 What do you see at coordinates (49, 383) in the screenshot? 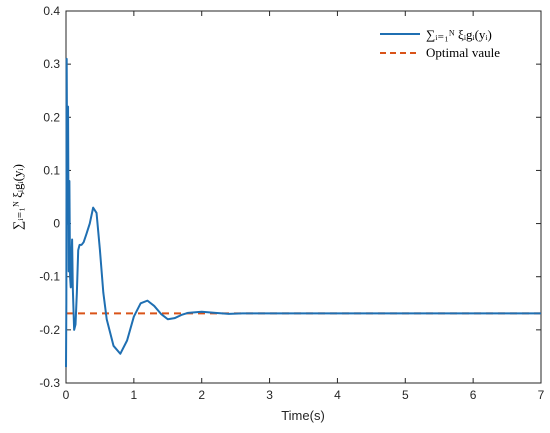
I see `y-tick-label: -0.3` at bounding box center [49, 383].